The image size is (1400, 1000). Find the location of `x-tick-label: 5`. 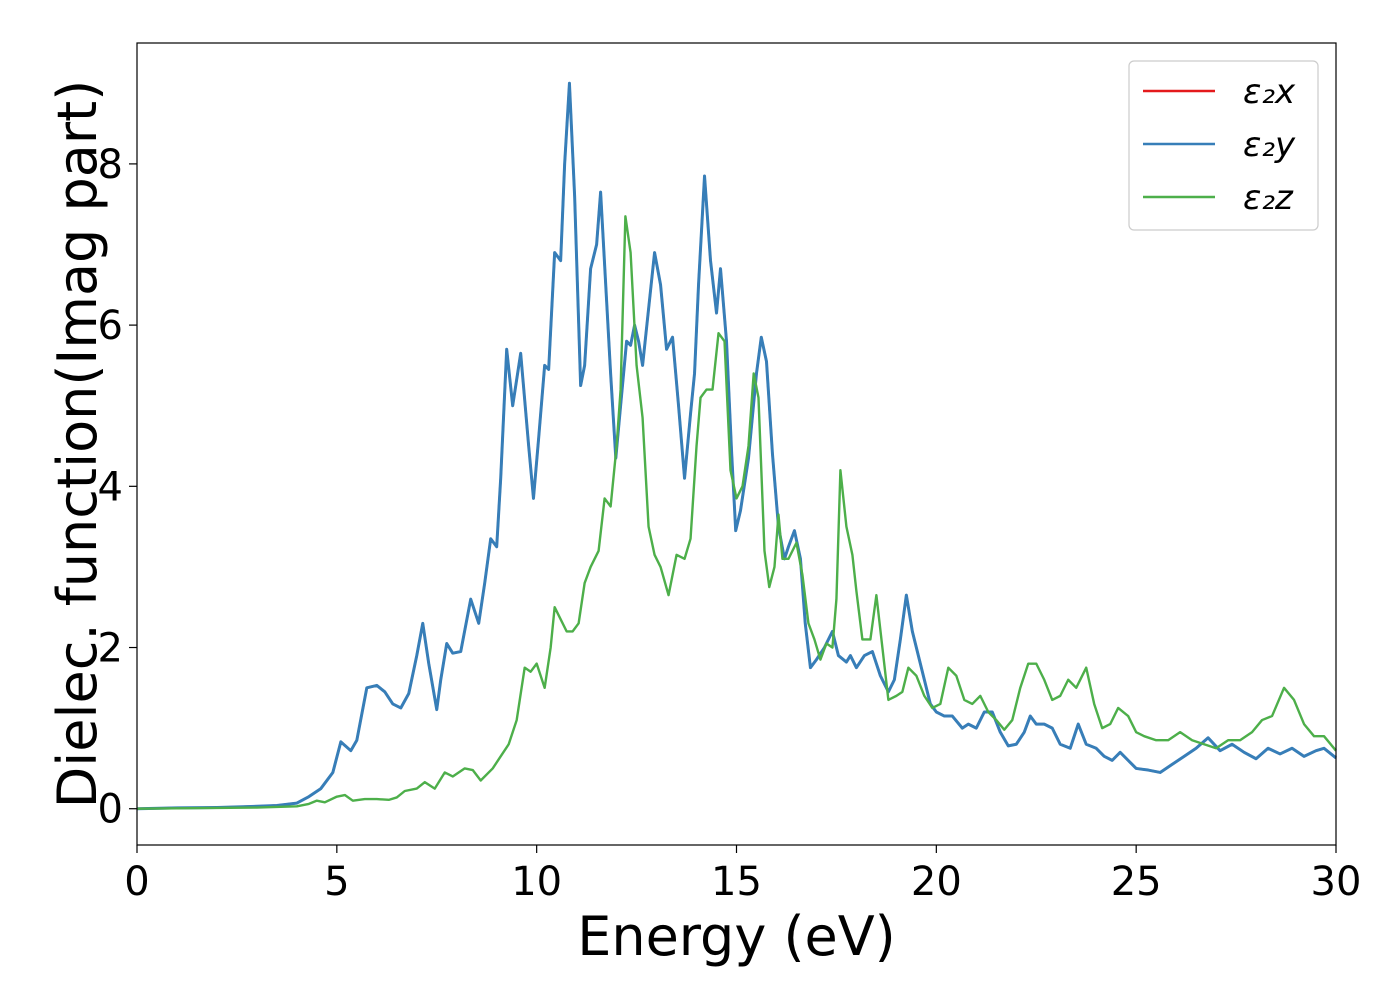

x-tick-label: 5 is located at coordinates (336, 882).